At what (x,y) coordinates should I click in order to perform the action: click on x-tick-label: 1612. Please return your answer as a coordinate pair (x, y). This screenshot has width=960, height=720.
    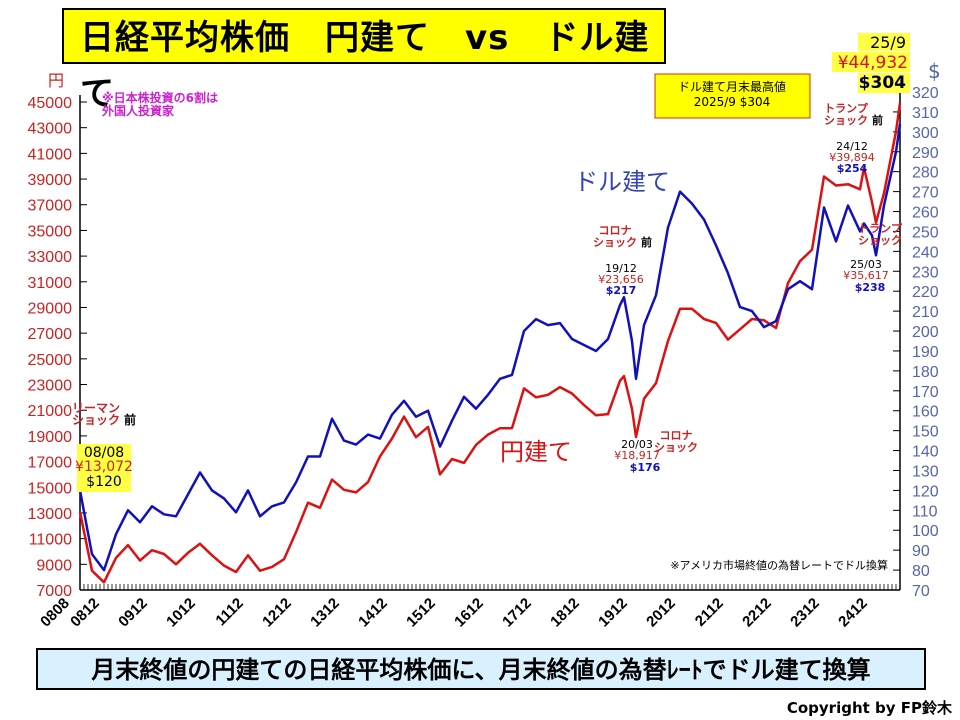
    Looking at the image, I should click on (469, 613).